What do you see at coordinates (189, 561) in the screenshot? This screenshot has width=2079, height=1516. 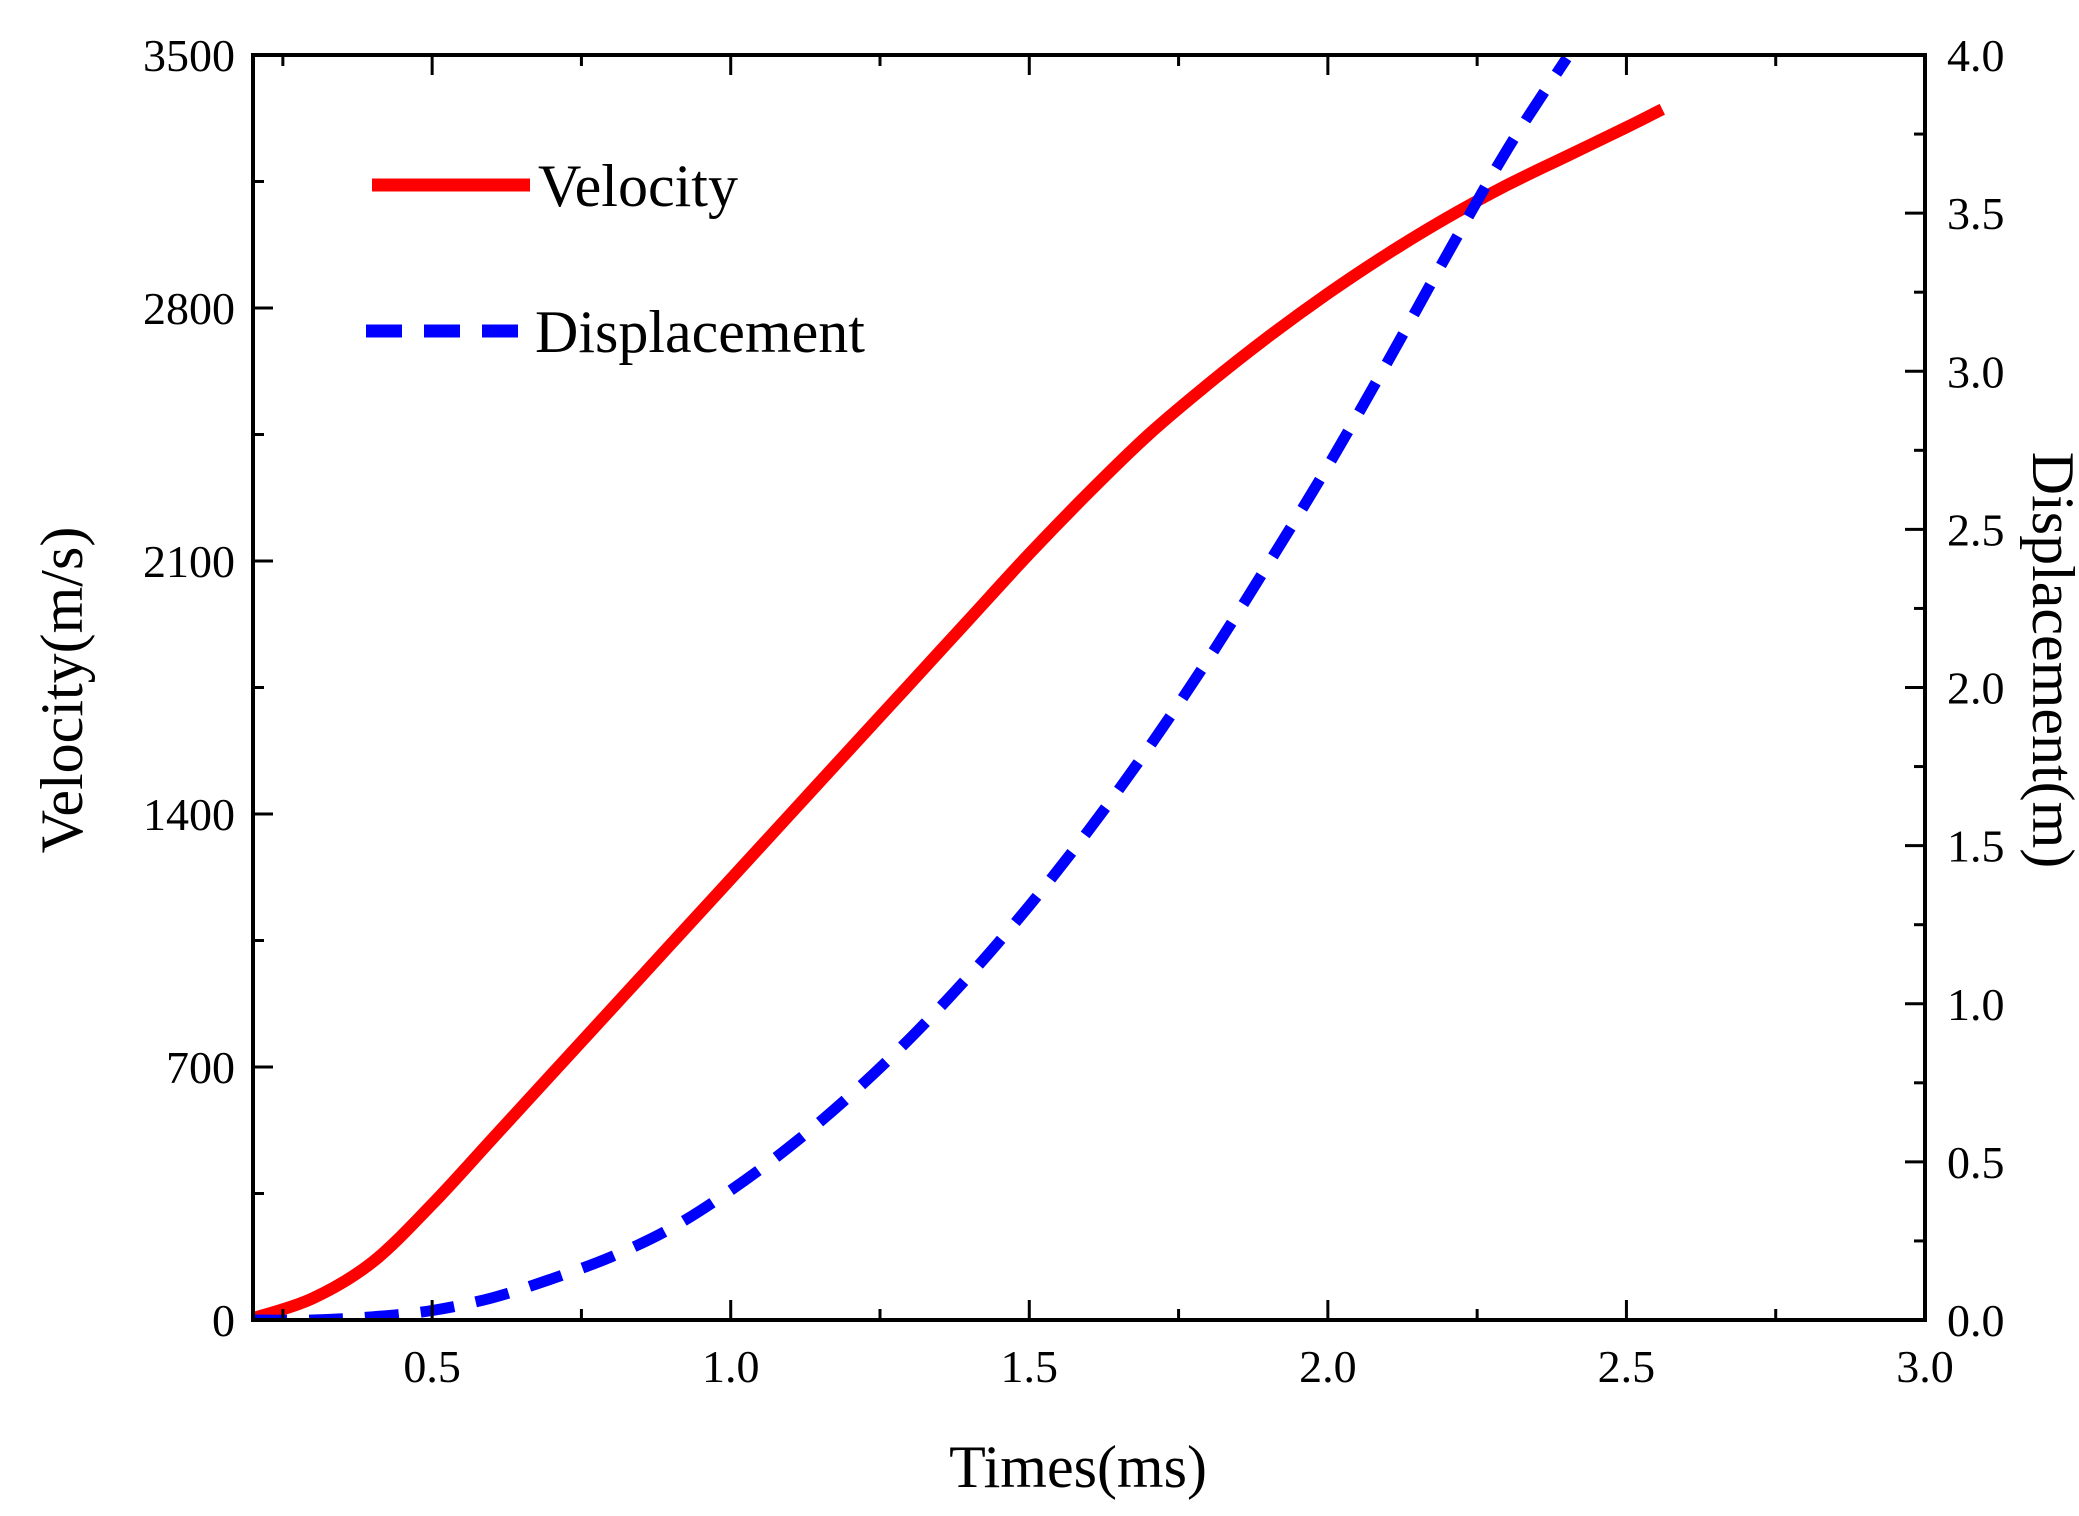 I see `y-tick-label: 2100` at bounding box center [189, 561].